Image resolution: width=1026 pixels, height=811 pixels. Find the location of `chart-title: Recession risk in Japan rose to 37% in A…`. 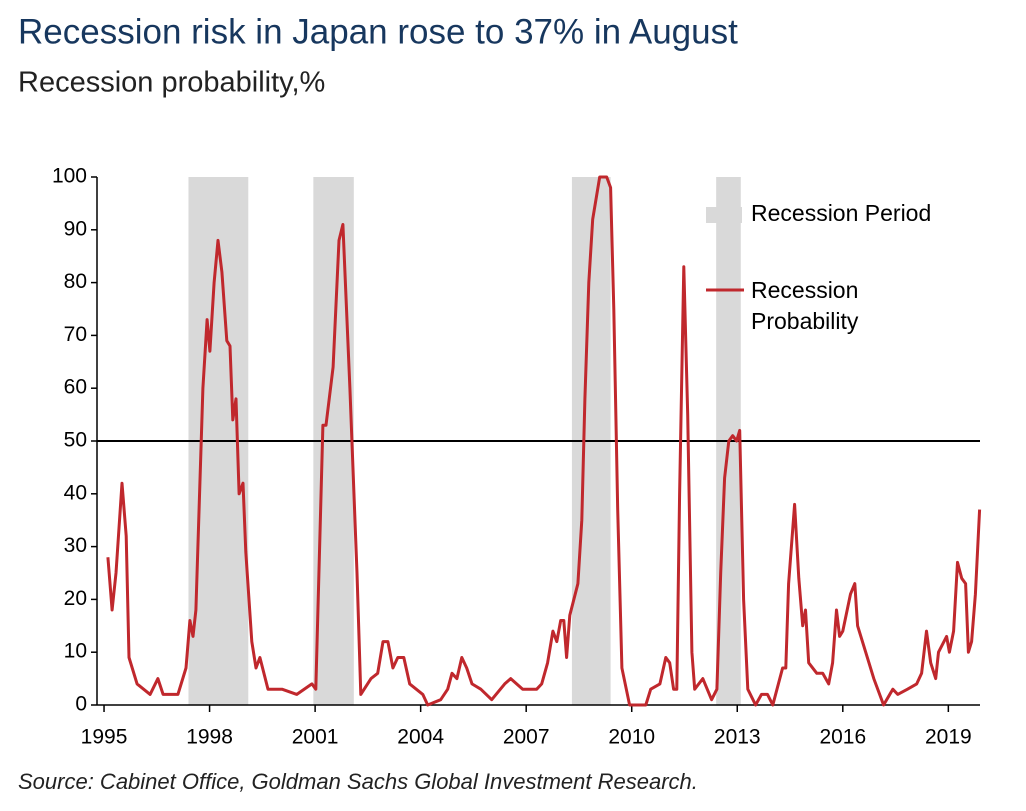

chart-title: Recession risk in Japan rose to 37% in A… is located at coordinates (378, 31).